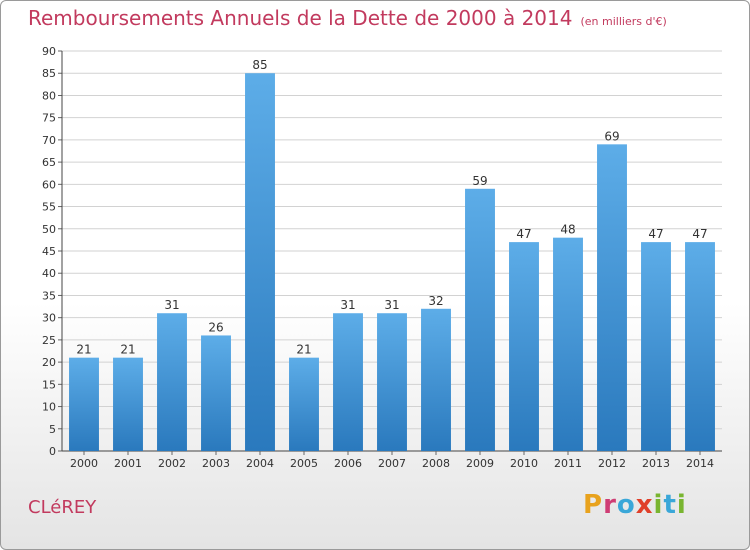 The width and height of the screenshot is (750, 550). I want to click on y-tick-label: 50, so click(49, 229).